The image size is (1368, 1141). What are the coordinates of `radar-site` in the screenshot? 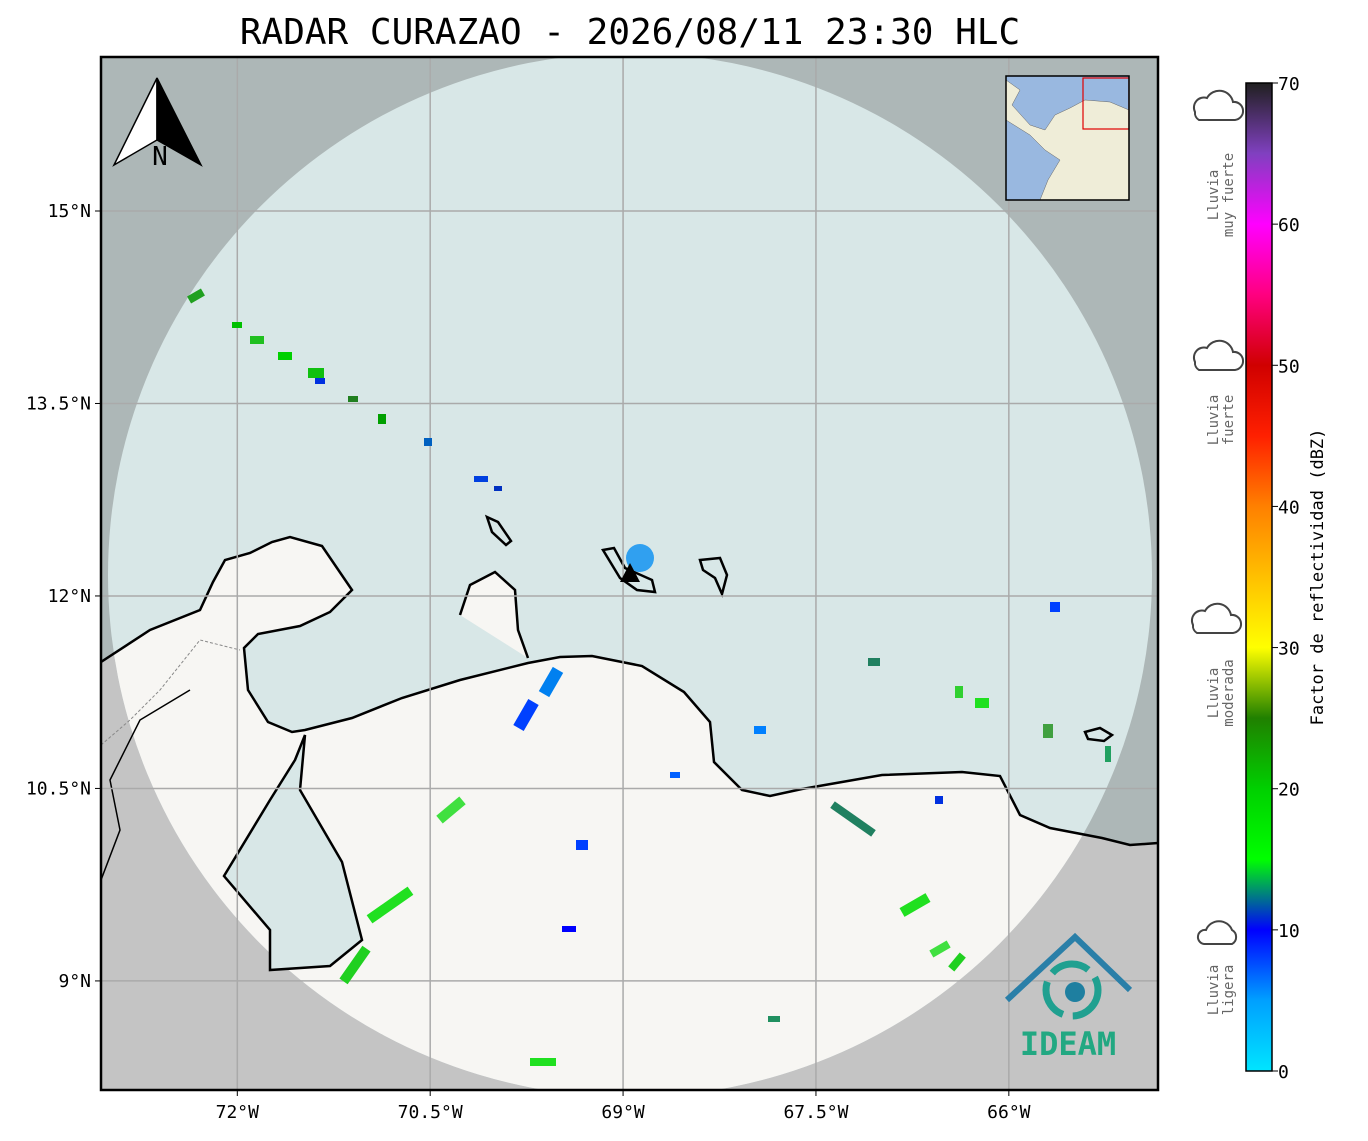 It's located at (630, 572).